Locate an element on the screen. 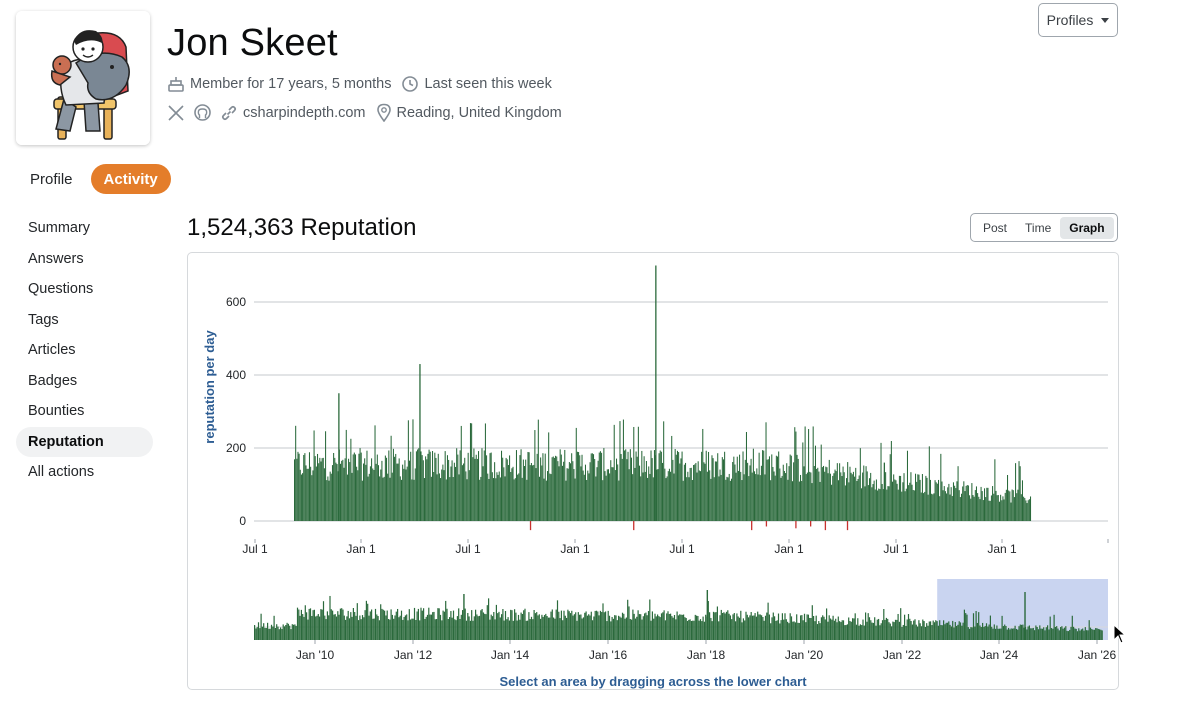  tab-profile: Profile is located at coordinates (51, 179).